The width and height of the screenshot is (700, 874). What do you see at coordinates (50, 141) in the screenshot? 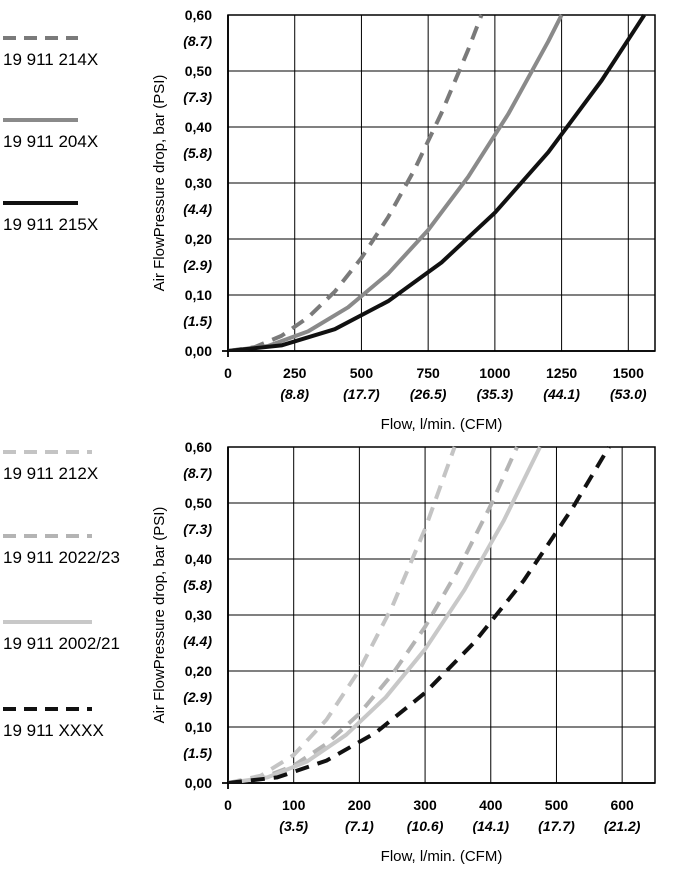
I see `legend-label: 19 911 204X` at bounding box center [50, 141].